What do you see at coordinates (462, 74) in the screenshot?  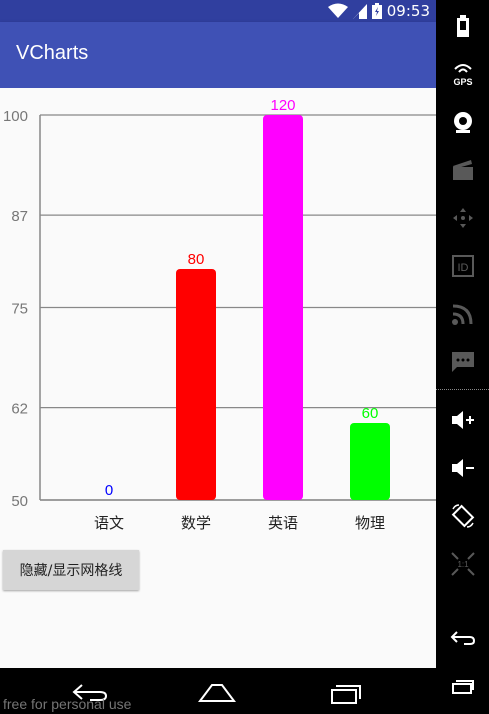 I see `gps-icon: GPS` at bounding box center [462, 74].